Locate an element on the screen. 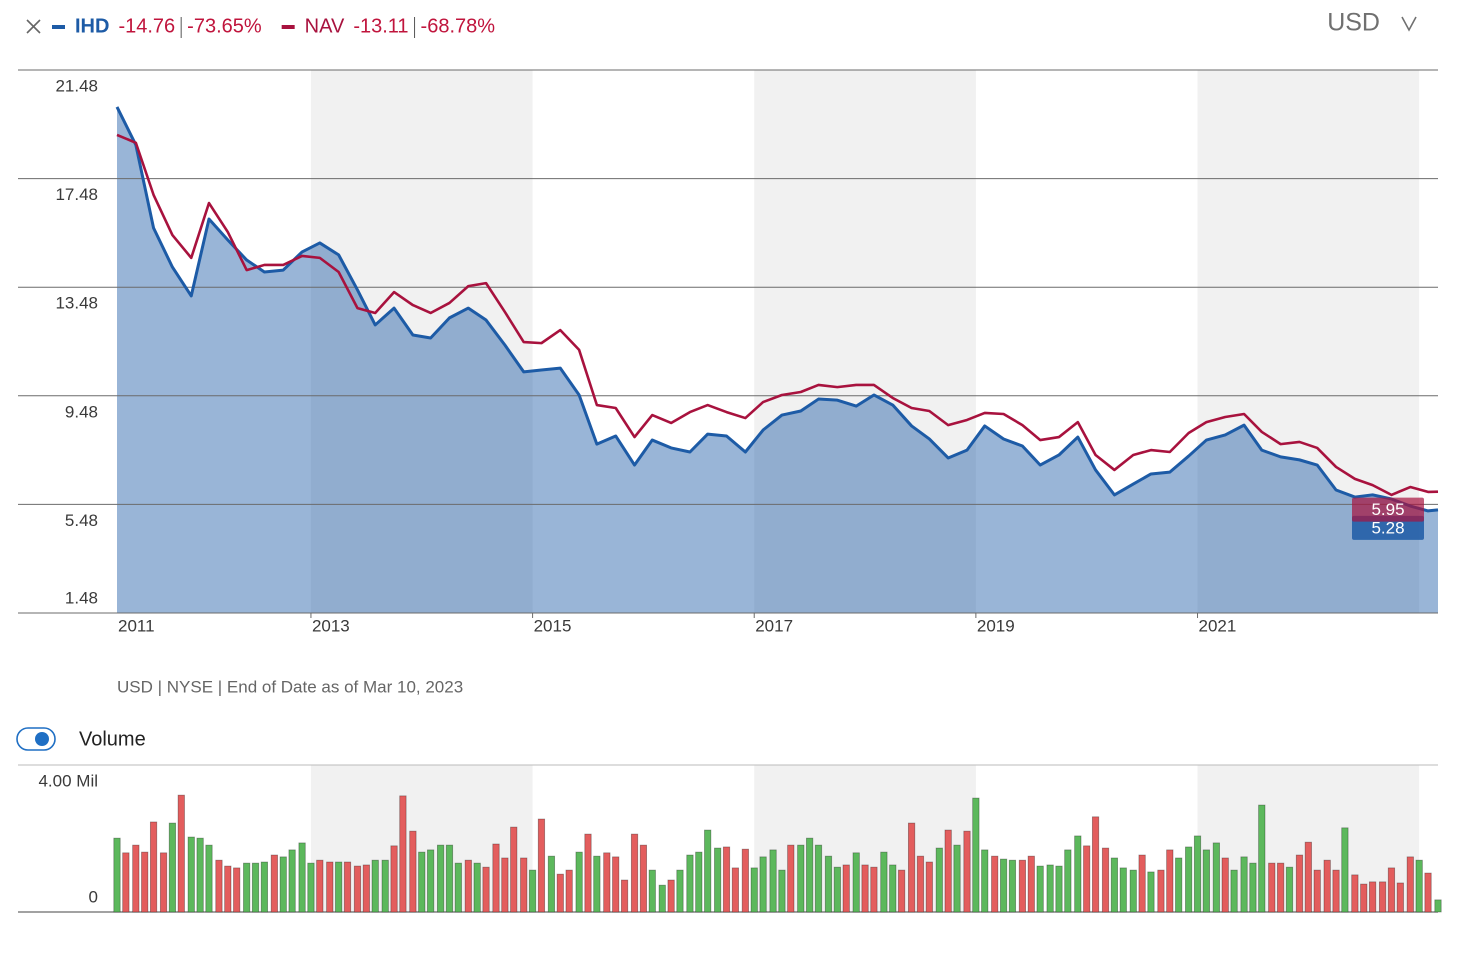 The height and width of the screenshot is (966, 1462). close-button is located at coordinates (33, 26).